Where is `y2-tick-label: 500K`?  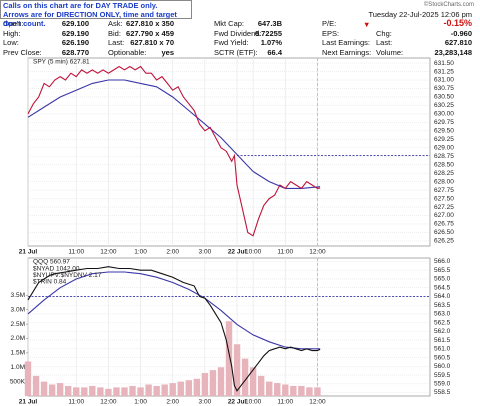 y2-tick-label: 500K is located at coordinates (18, 381).